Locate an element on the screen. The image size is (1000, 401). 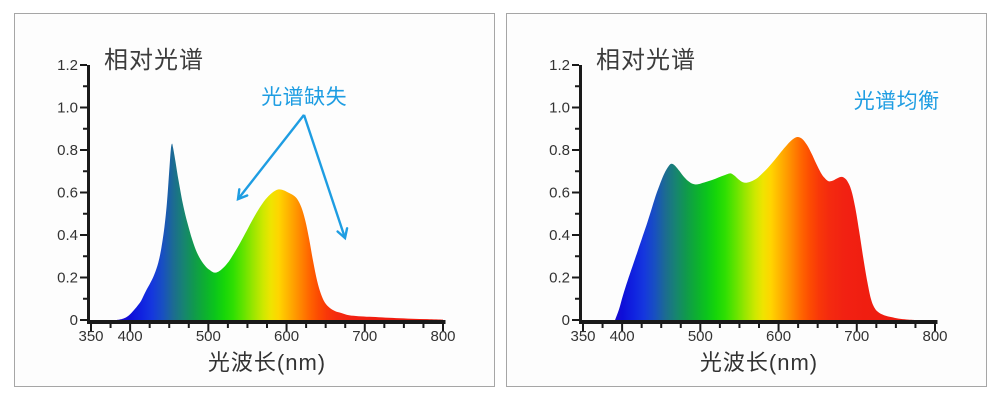
annotation-spectrum-balanced: 光谱均衡 is located at coordinates (897, 101).